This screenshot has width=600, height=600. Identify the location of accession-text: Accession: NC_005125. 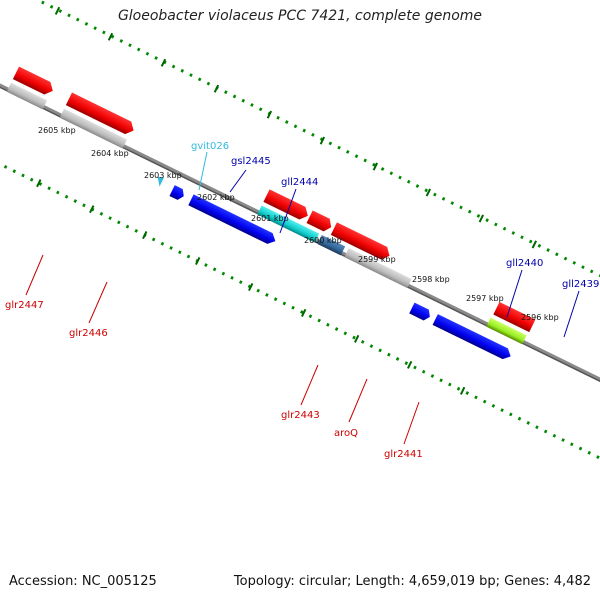
(83, 581).